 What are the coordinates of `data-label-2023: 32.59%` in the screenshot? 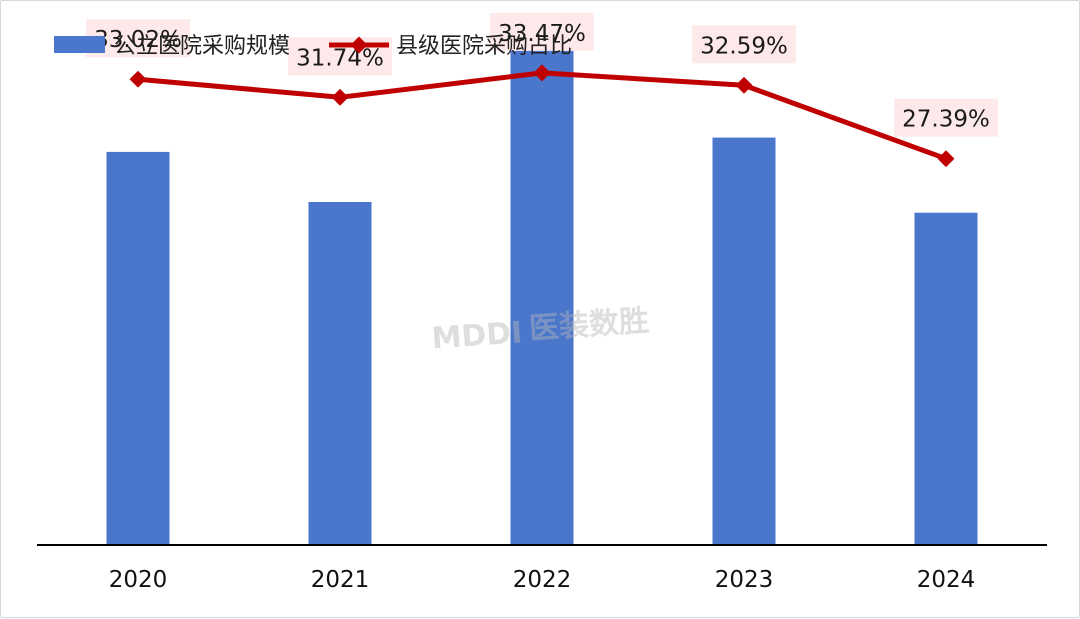 It's located at (744, 46).